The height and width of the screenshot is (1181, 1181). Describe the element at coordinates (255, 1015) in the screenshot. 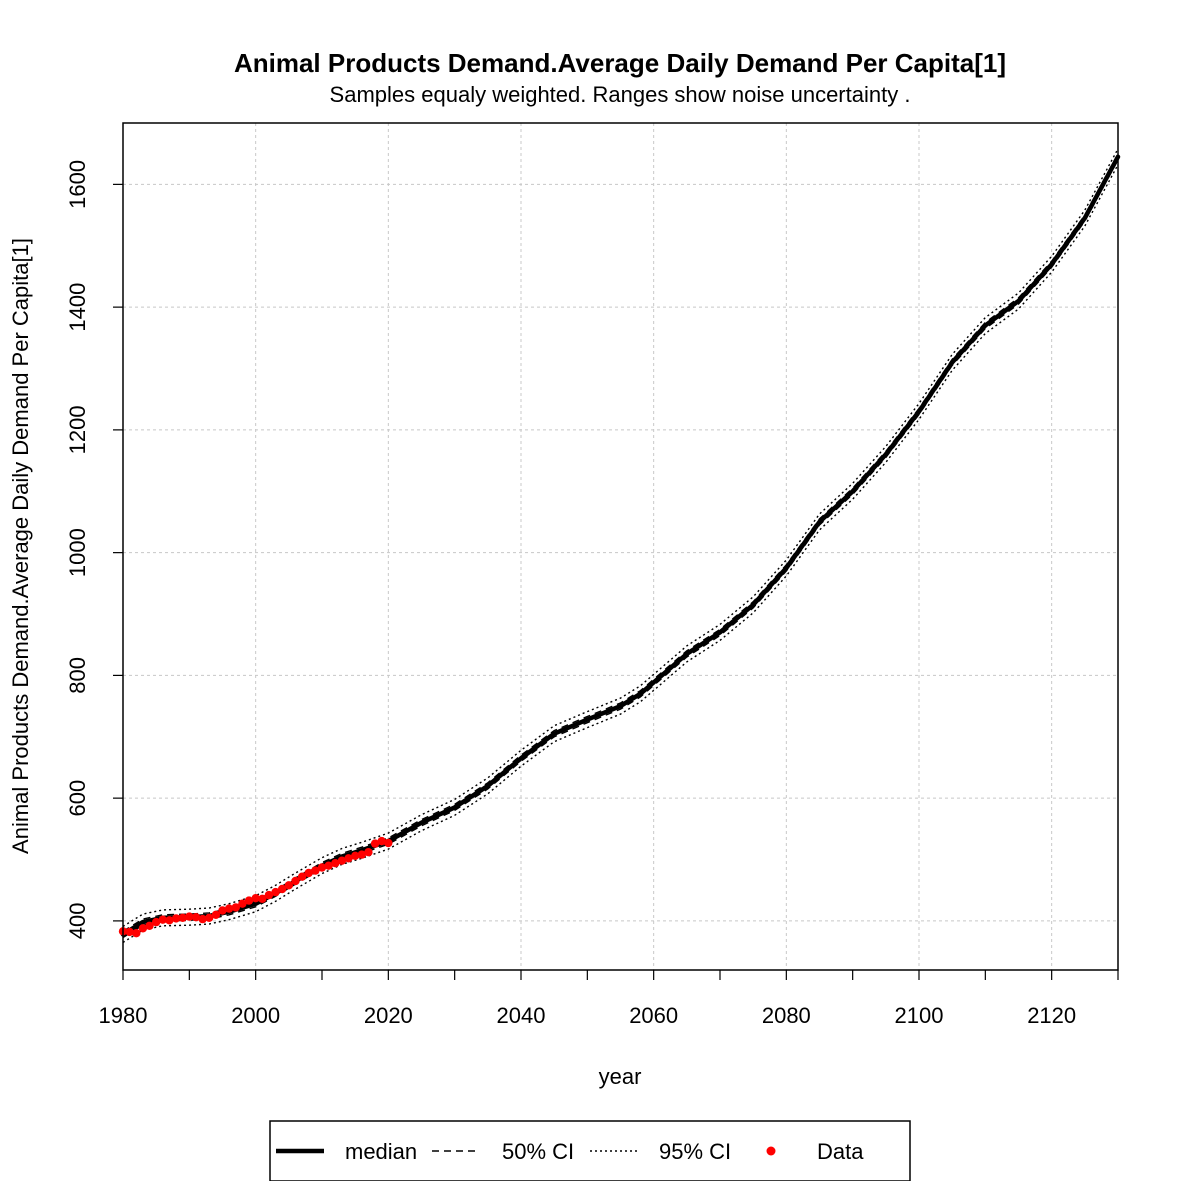

I see `x-tick-label-2000: 2000` at that location.